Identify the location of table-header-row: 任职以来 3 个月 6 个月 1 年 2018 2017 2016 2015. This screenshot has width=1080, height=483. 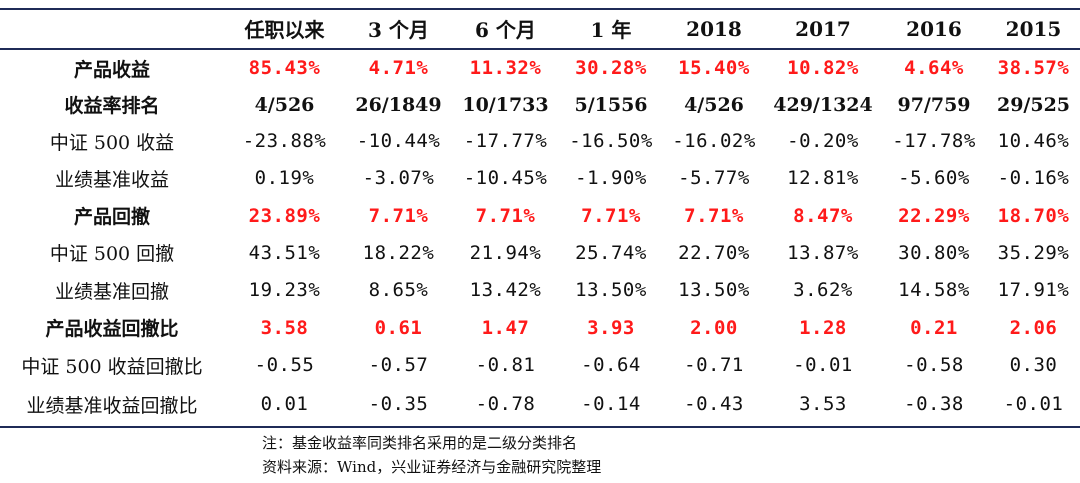
(540, 28).